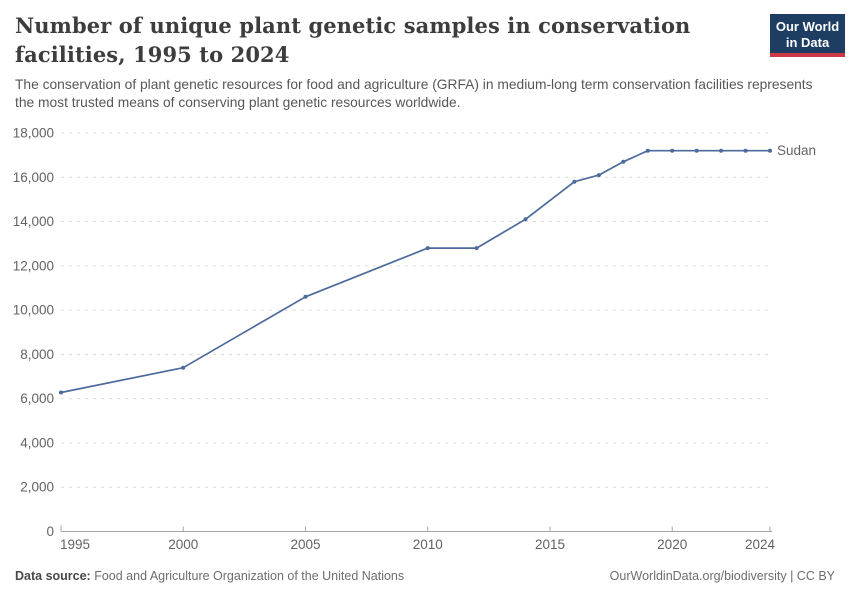 This screenshot has width=850, height=600. What do you see at coordinates (37, 487) in the screenshot?
I see `y-axis-tick-label: 2,000` at bounding box center [37, 487].